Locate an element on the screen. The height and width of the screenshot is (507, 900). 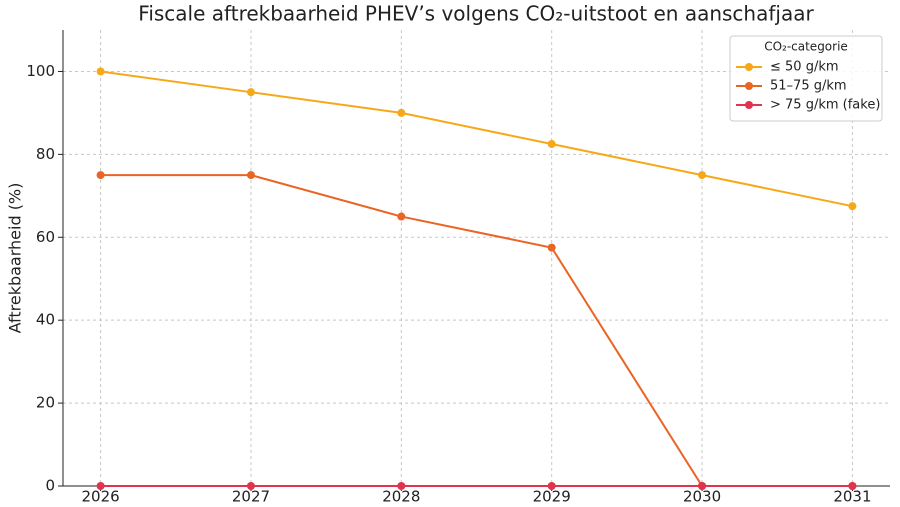
legend-box is located at coordinates (806, 78).